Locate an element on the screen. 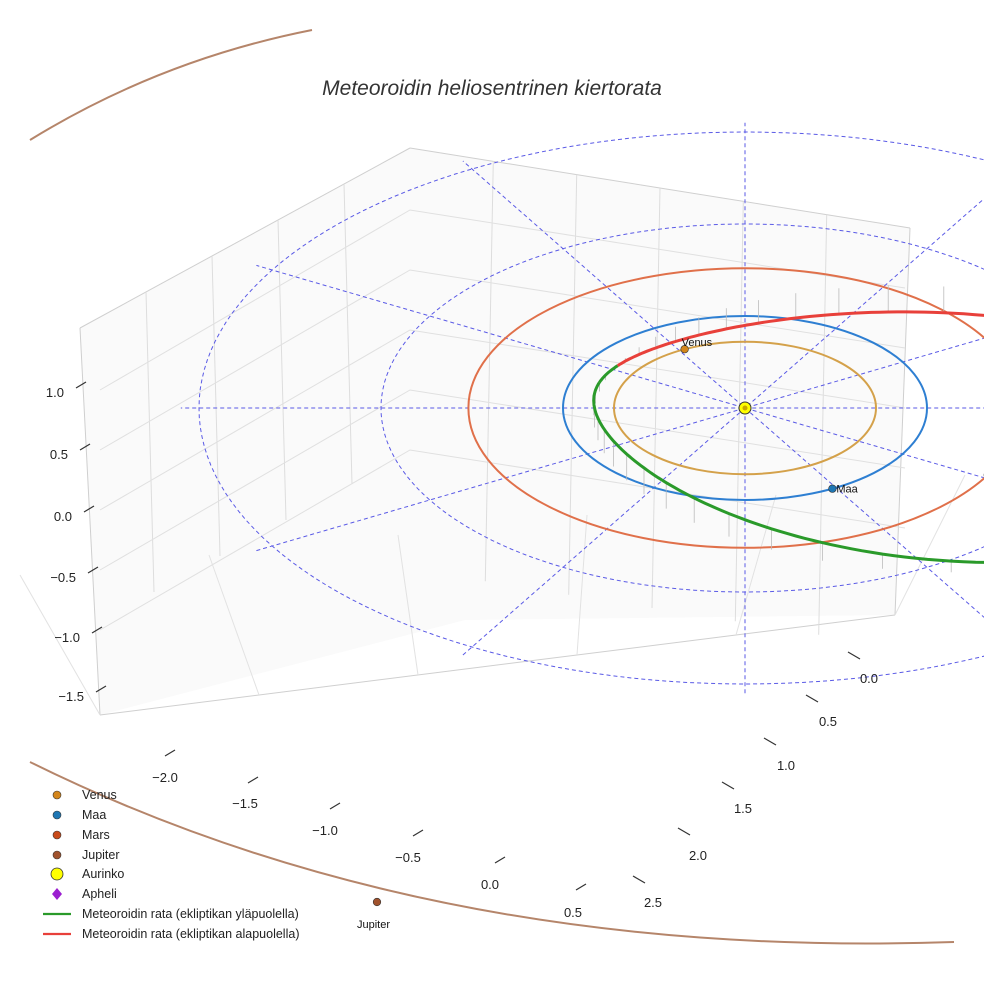  legend-item-mars: Mars is located at coordinates (81, 835).